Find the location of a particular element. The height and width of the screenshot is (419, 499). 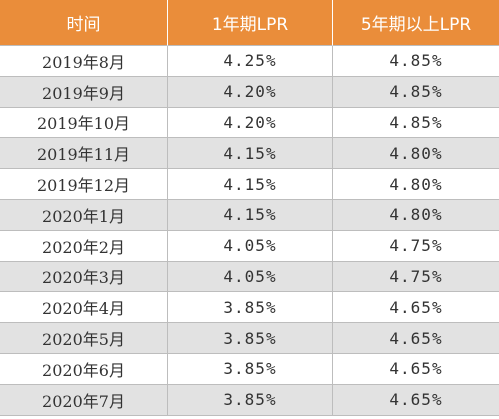

table-row: 2020年5月 3.85% 4.65% is located at coordinates (249, 338).